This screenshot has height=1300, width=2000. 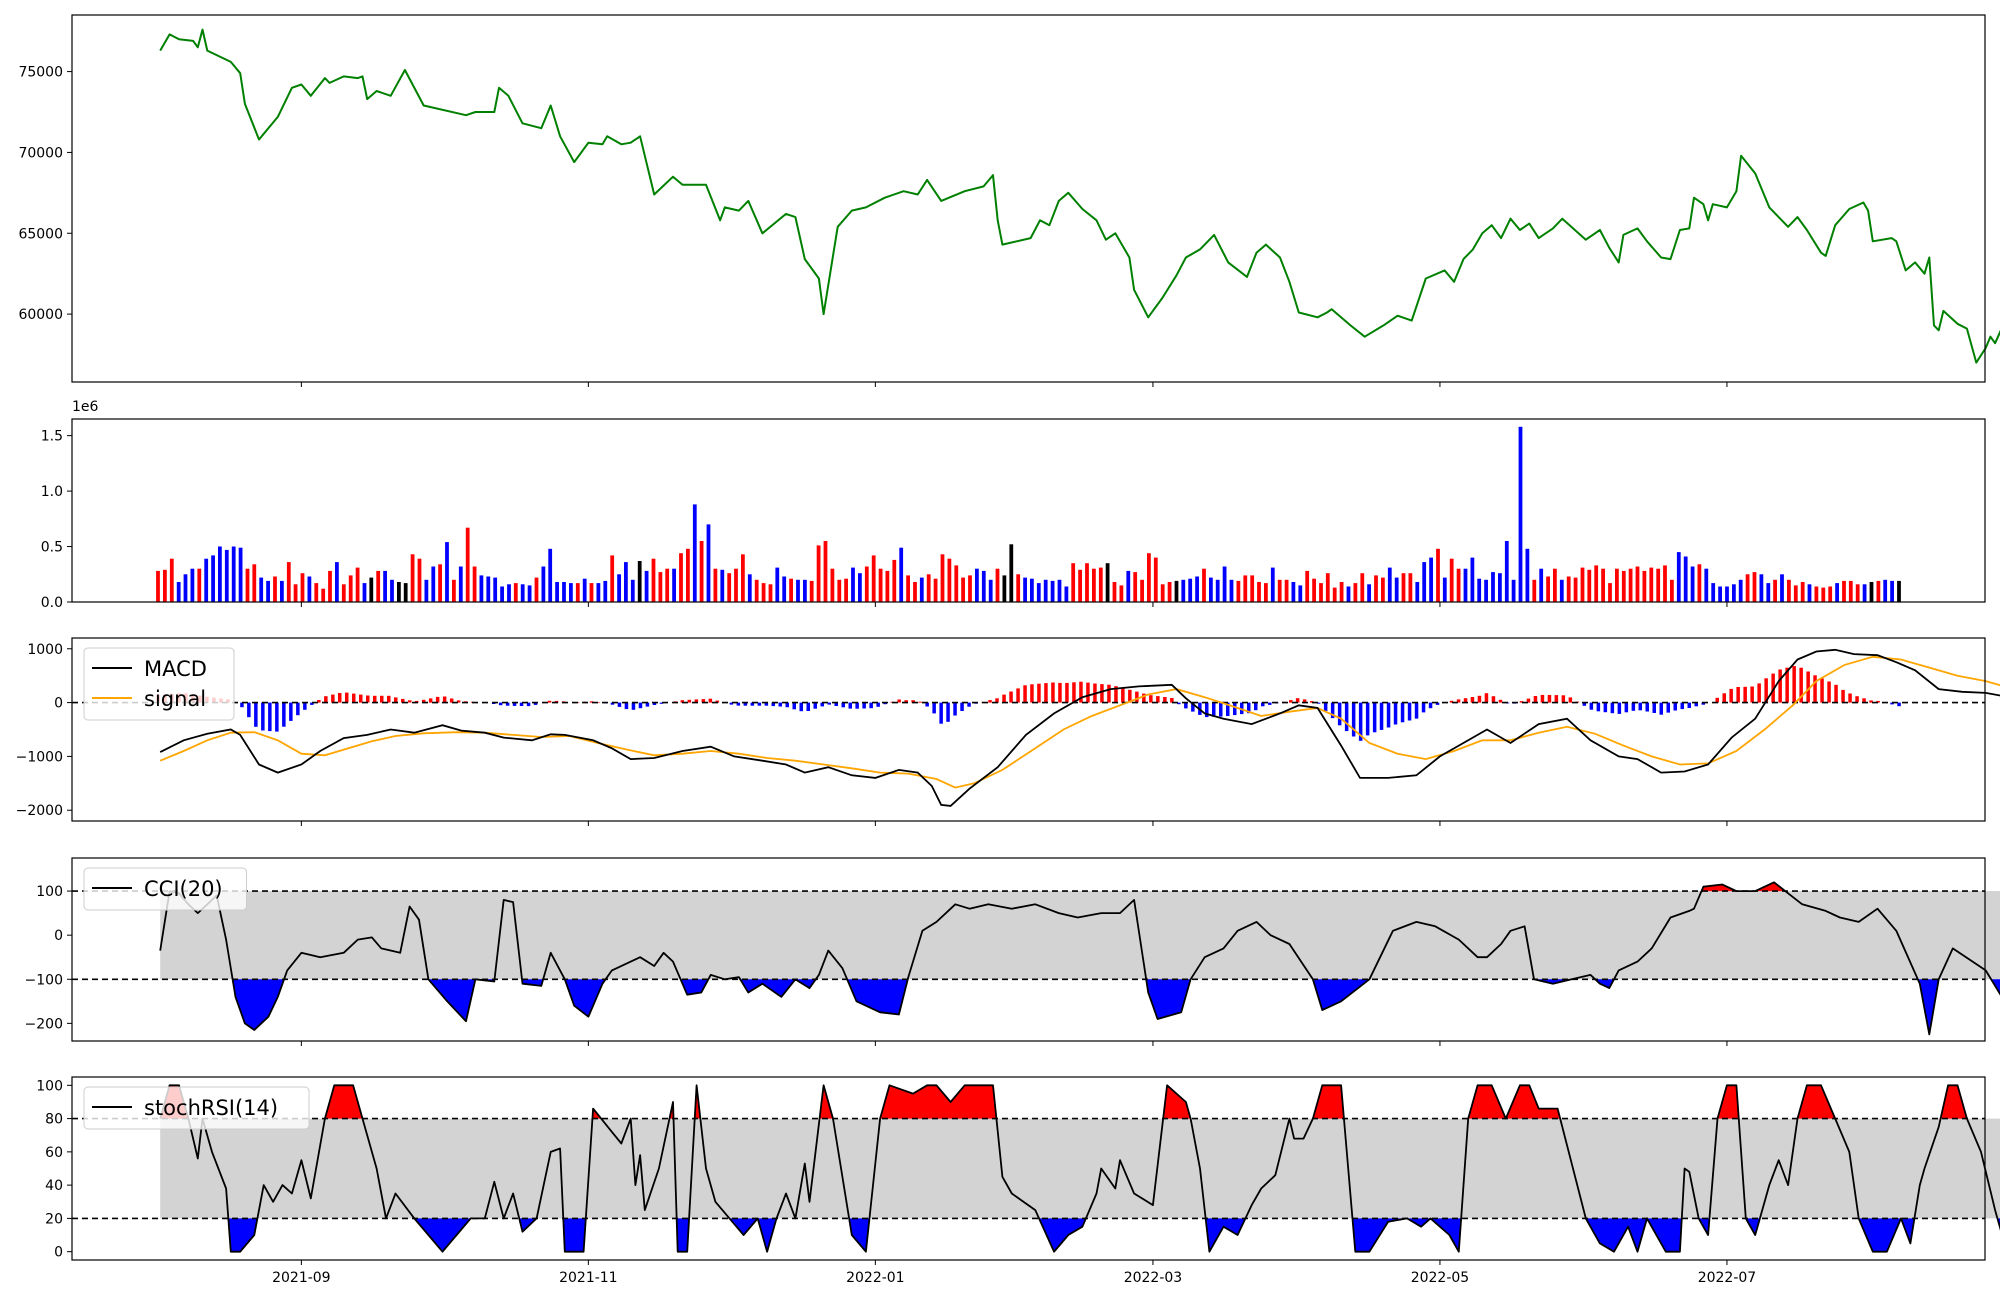 I want to click on stochrsi-legend-label: stochRSI(14), so click(x=211, y=1108).